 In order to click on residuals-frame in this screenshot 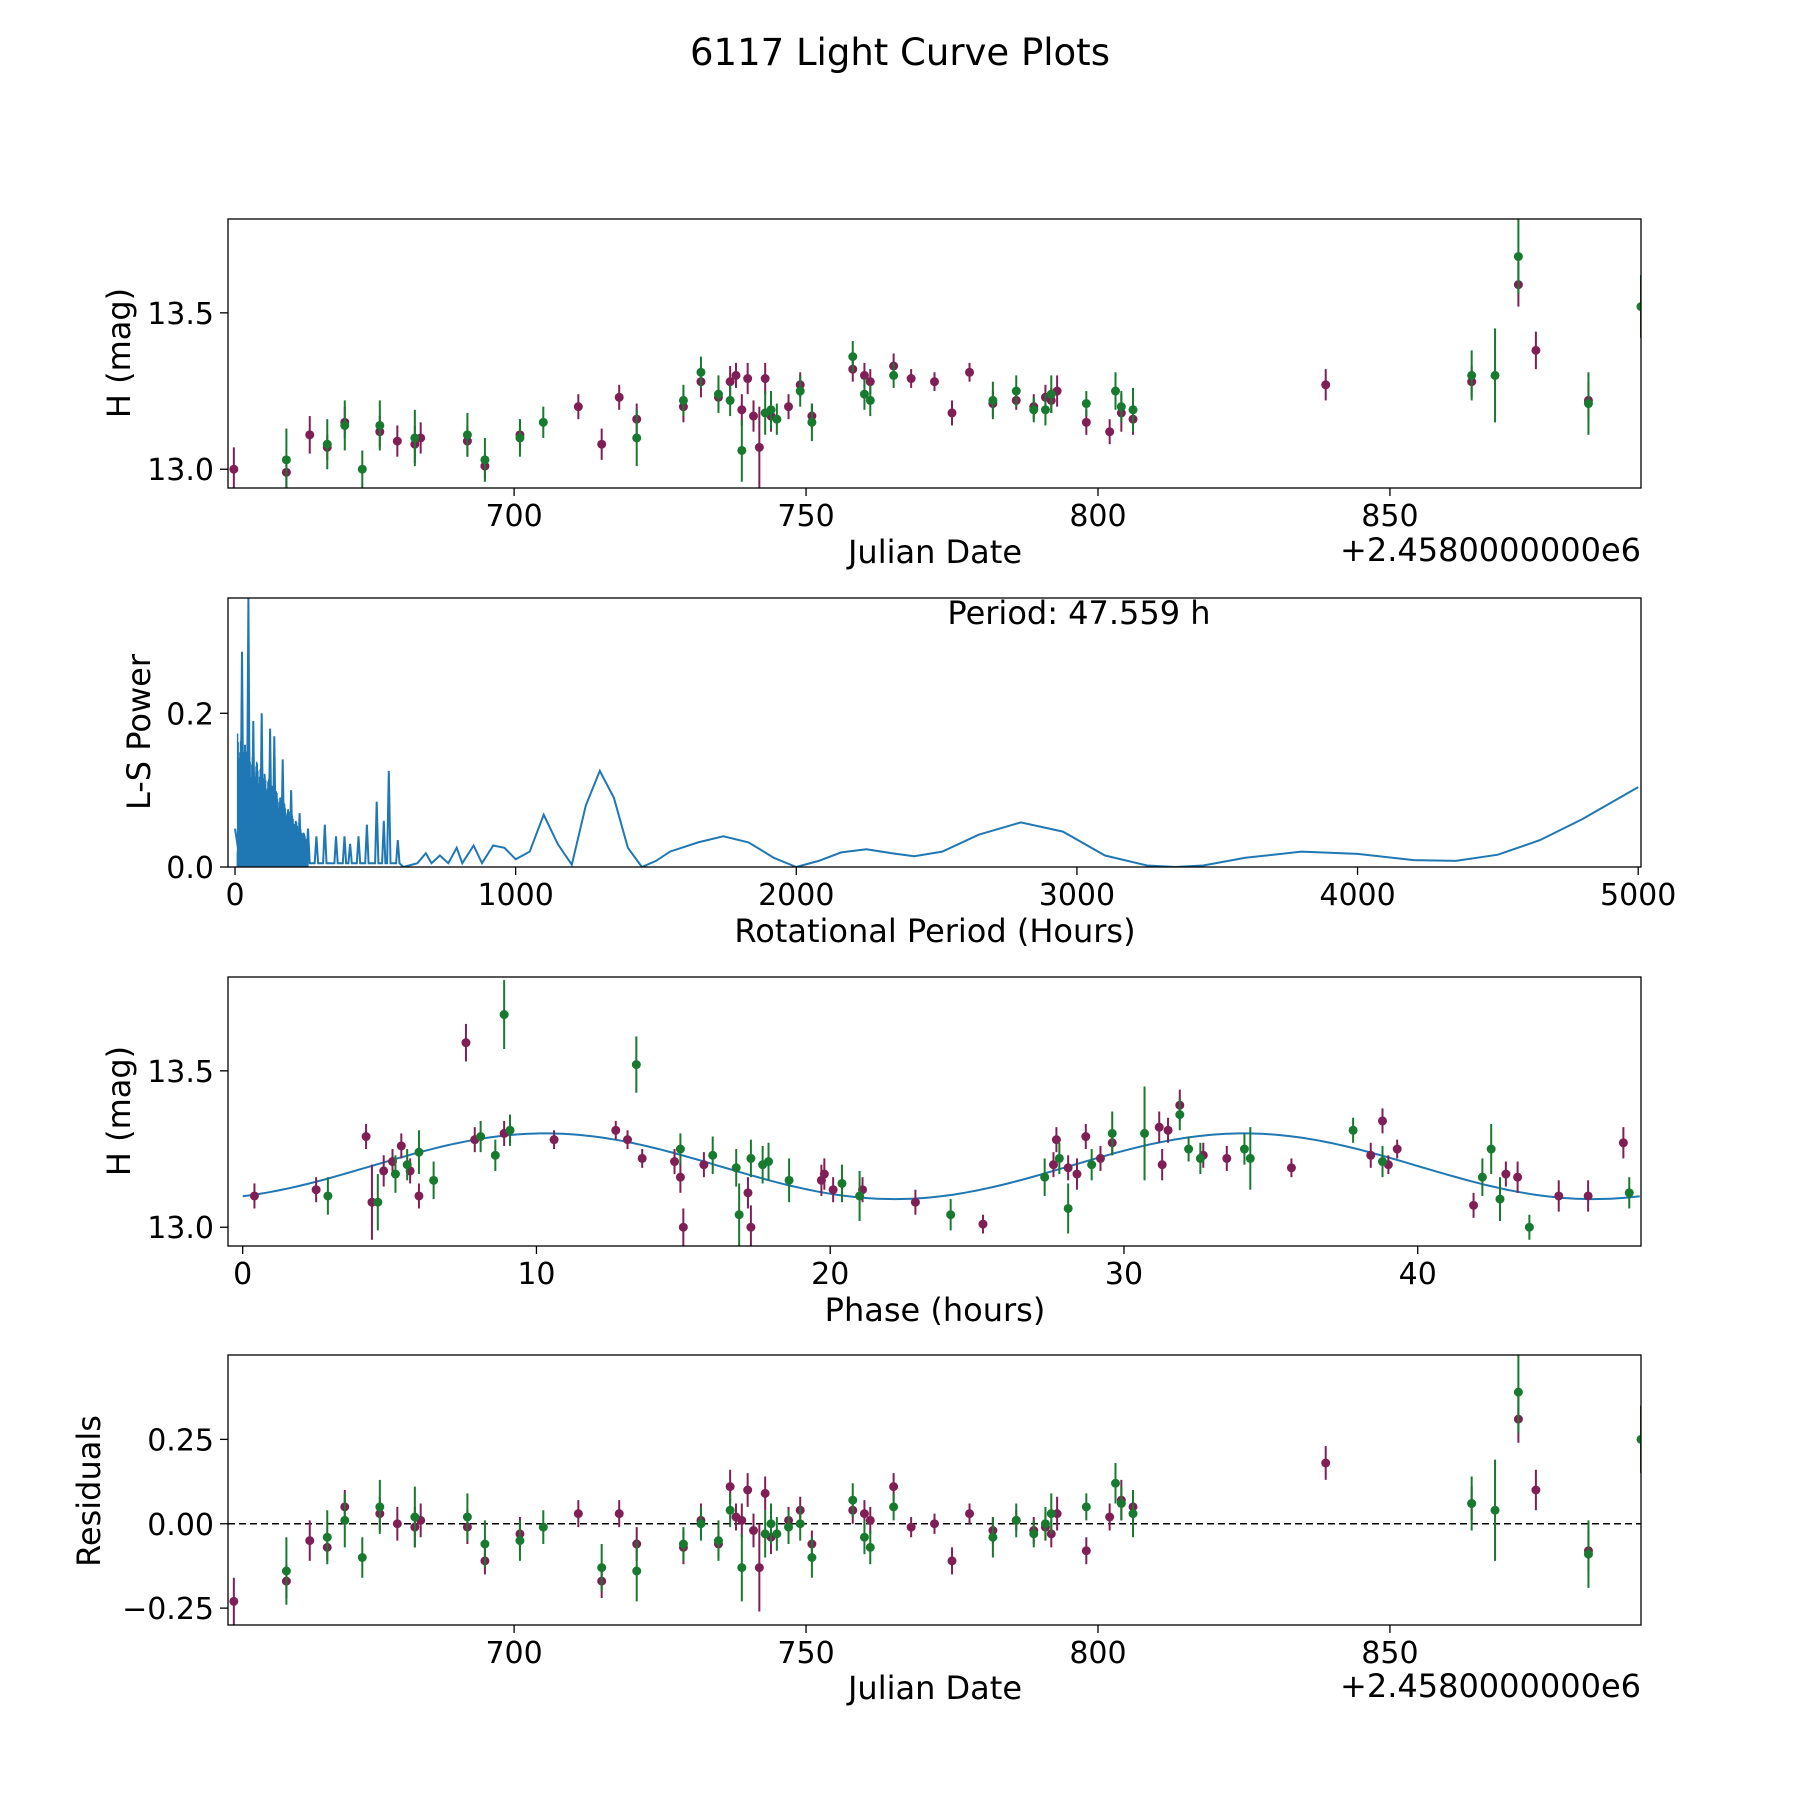, I will do `click(934, 1490)`.